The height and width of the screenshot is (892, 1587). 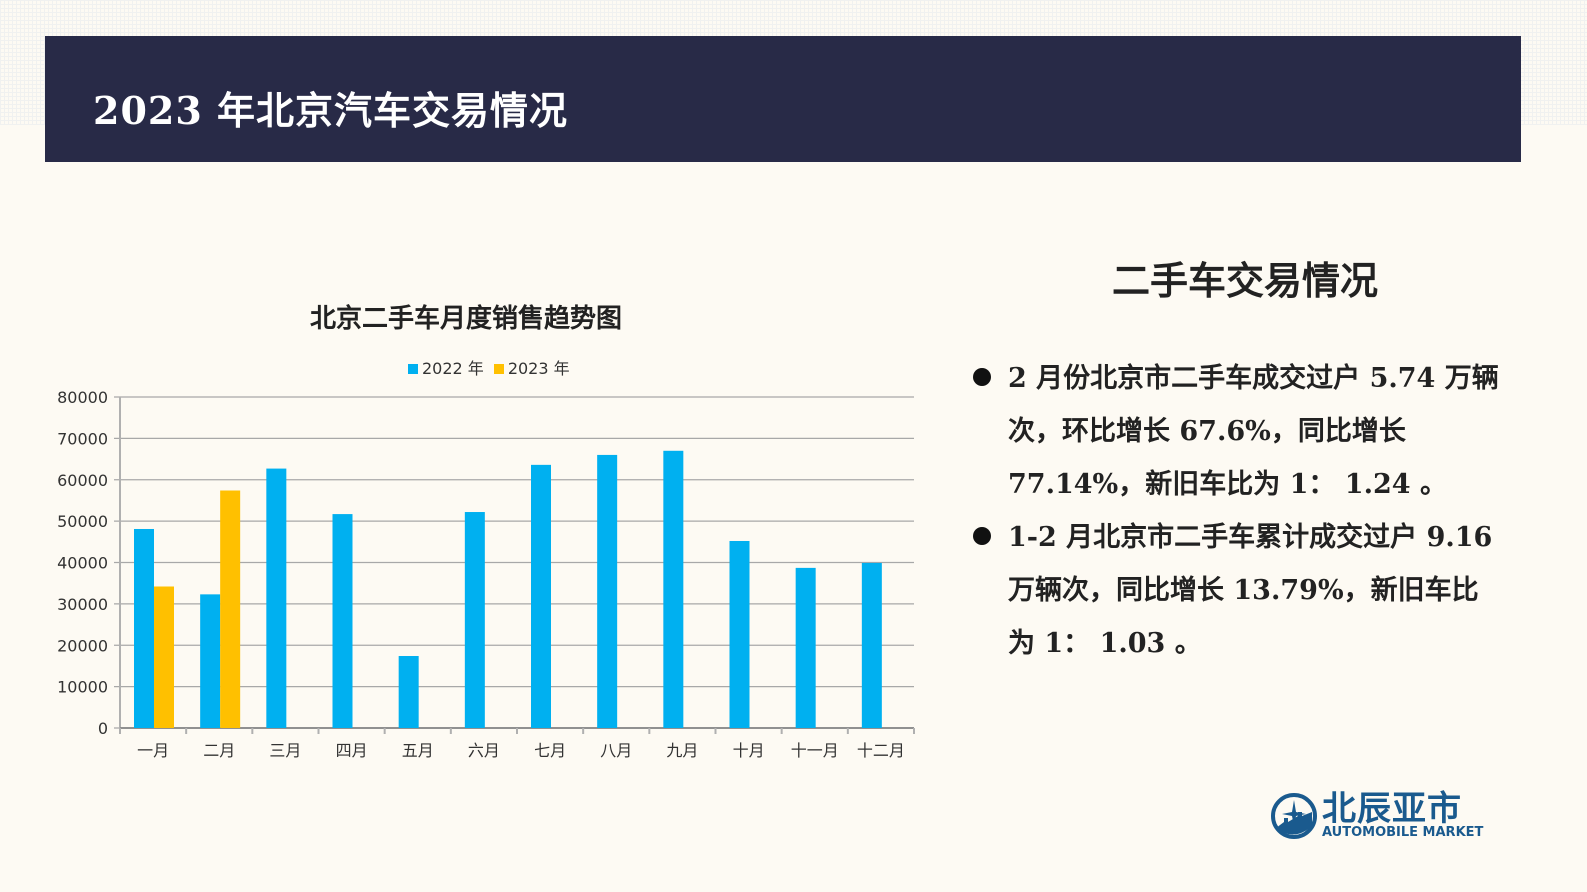 What do you see at coordinates (82, 438) in the screenshot?
I see `y-tick-label: 70000` at bounding box center [82, 438].